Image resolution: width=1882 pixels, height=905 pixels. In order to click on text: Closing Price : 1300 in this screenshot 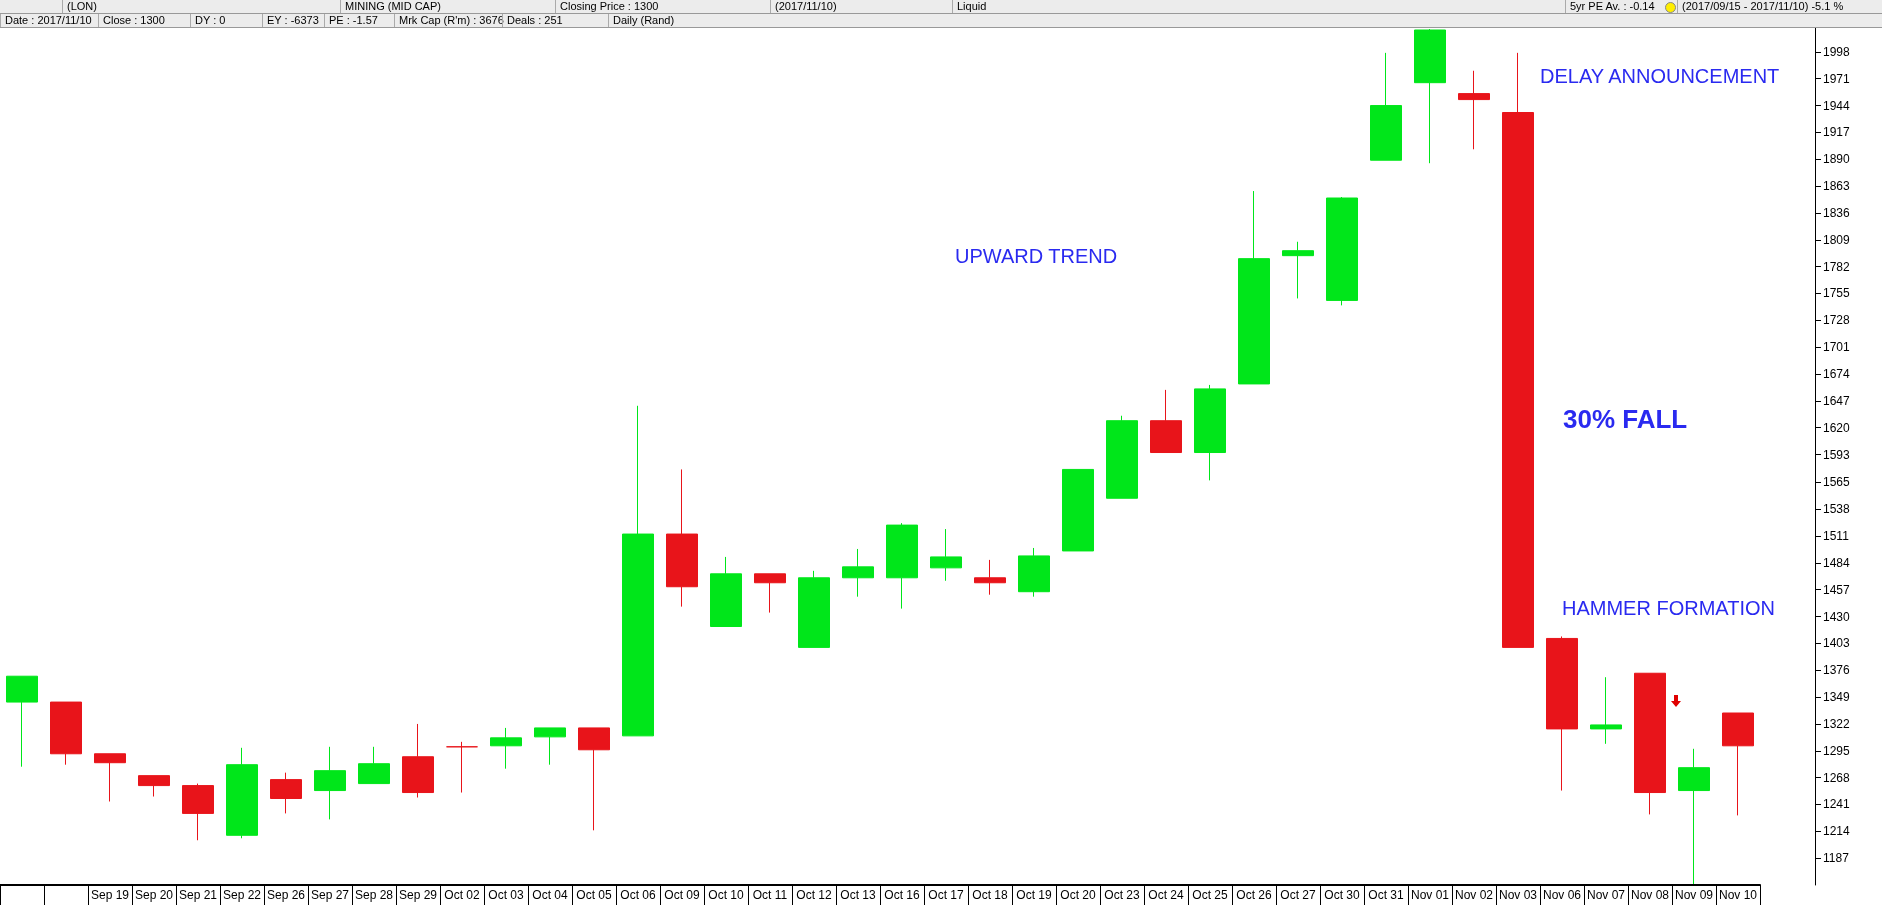, I will do `click(609, 6)`.